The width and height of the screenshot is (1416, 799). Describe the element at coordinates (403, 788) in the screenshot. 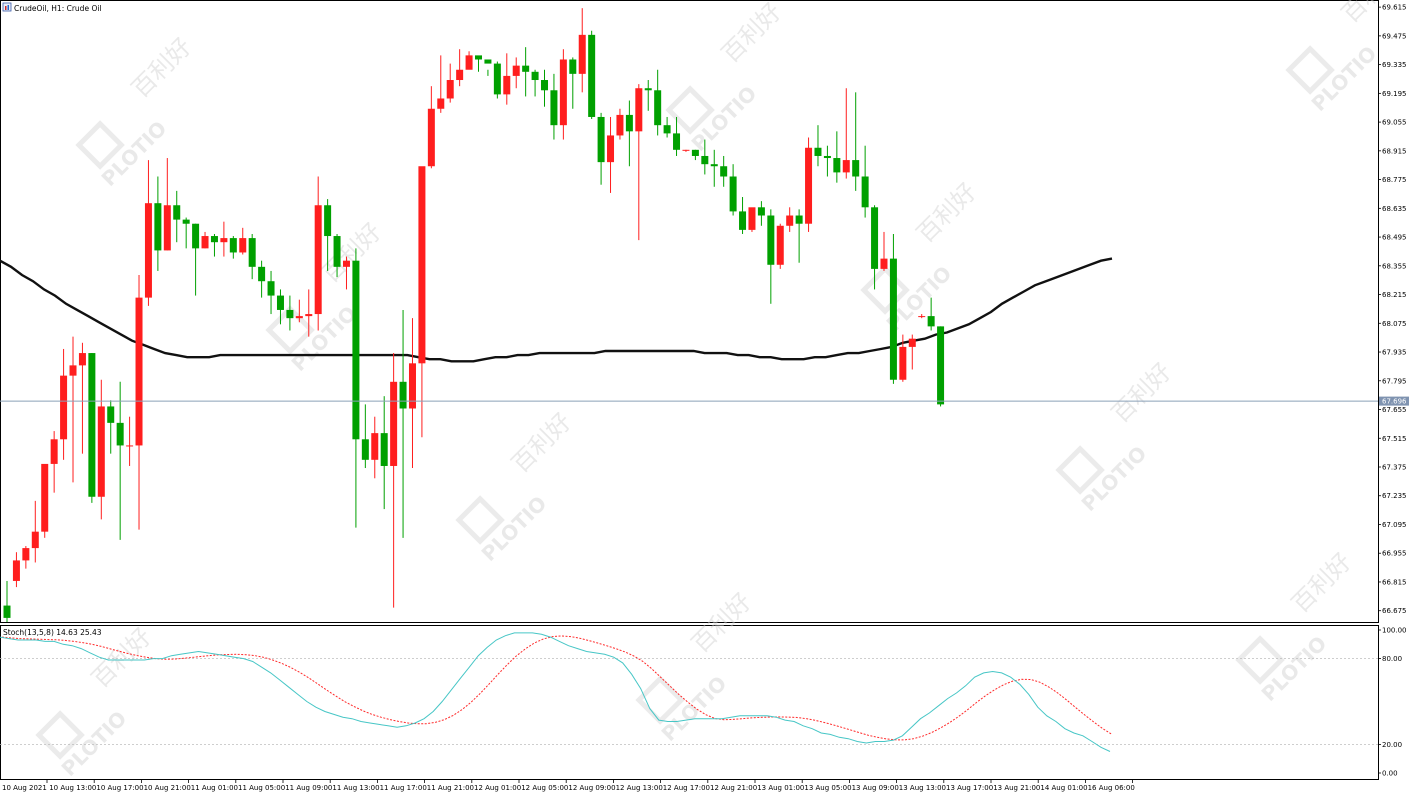

I see `time-tick-label: 11 Aug 17:00` at that location.